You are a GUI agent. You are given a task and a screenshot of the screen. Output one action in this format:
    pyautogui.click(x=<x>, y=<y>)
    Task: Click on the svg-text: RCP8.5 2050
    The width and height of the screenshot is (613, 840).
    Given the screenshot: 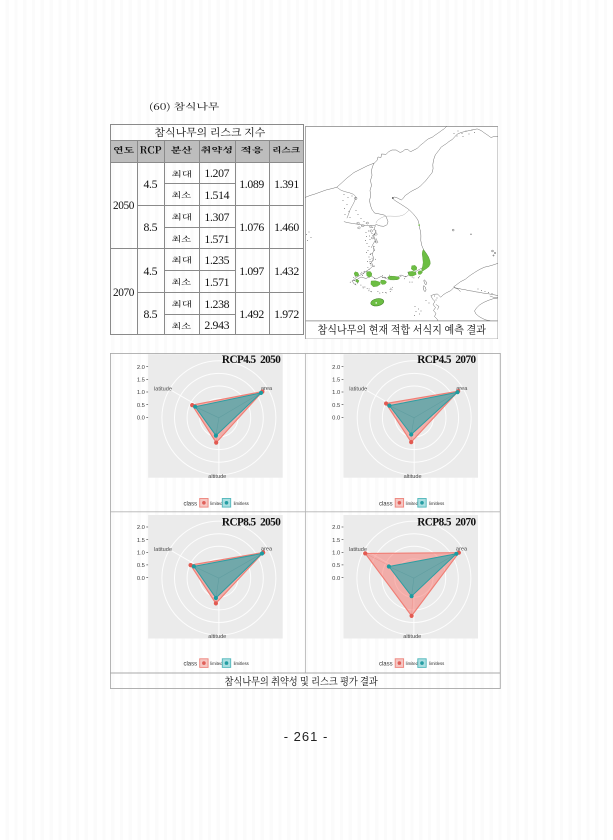 What is the action you would take?
    pyautogui.click(x=251, y=523)
    